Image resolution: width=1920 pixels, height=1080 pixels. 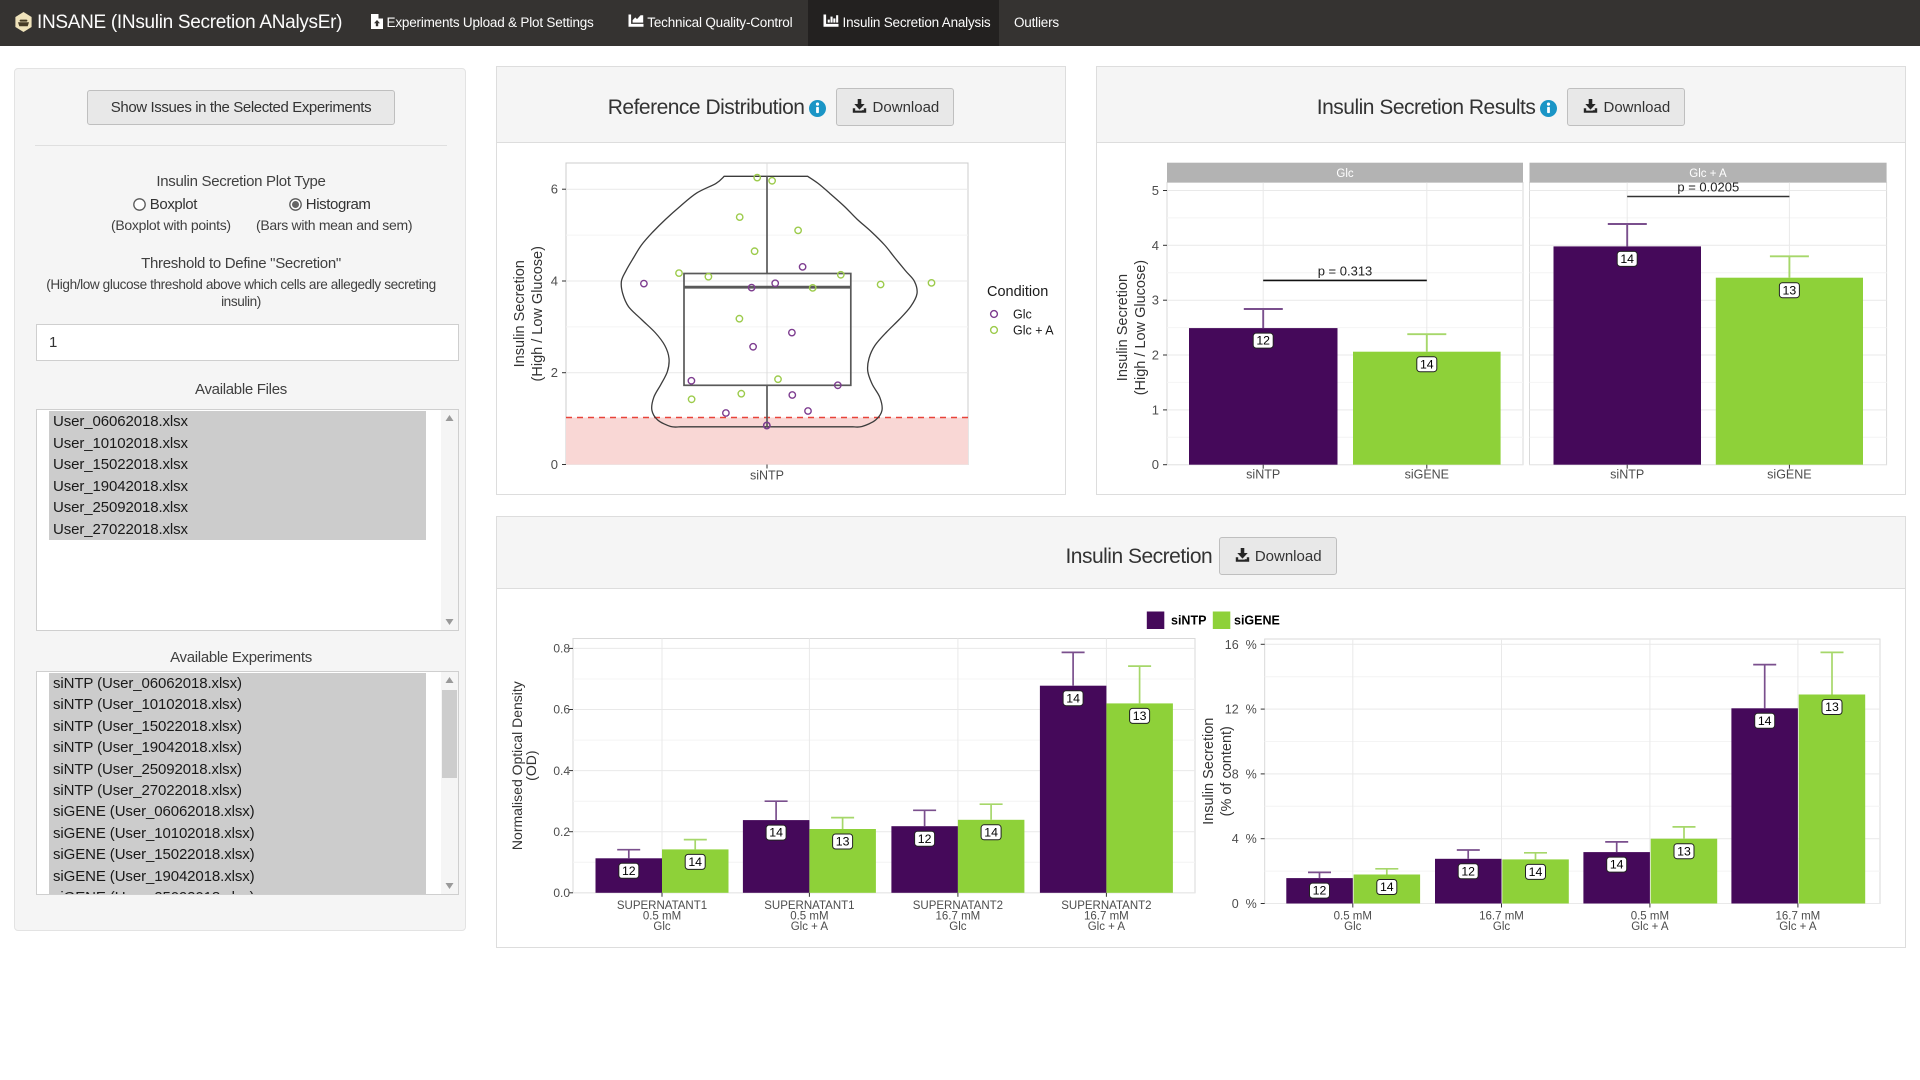 I want to click on svg-text: 0.8, so click(x=561, y=649).